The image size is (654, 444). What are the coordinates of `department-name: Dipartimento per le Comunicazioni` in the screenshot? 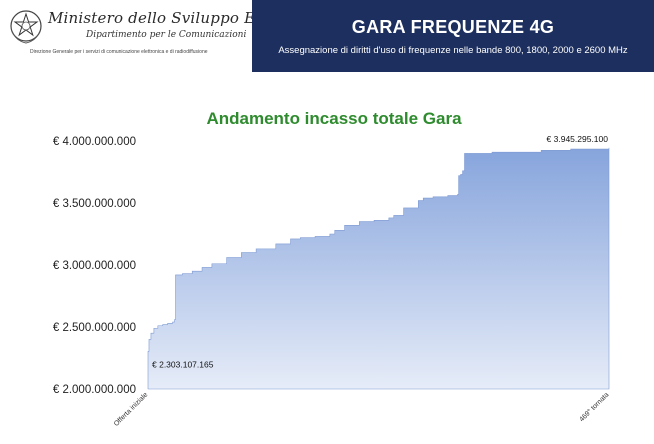 It's located at (166, 35).